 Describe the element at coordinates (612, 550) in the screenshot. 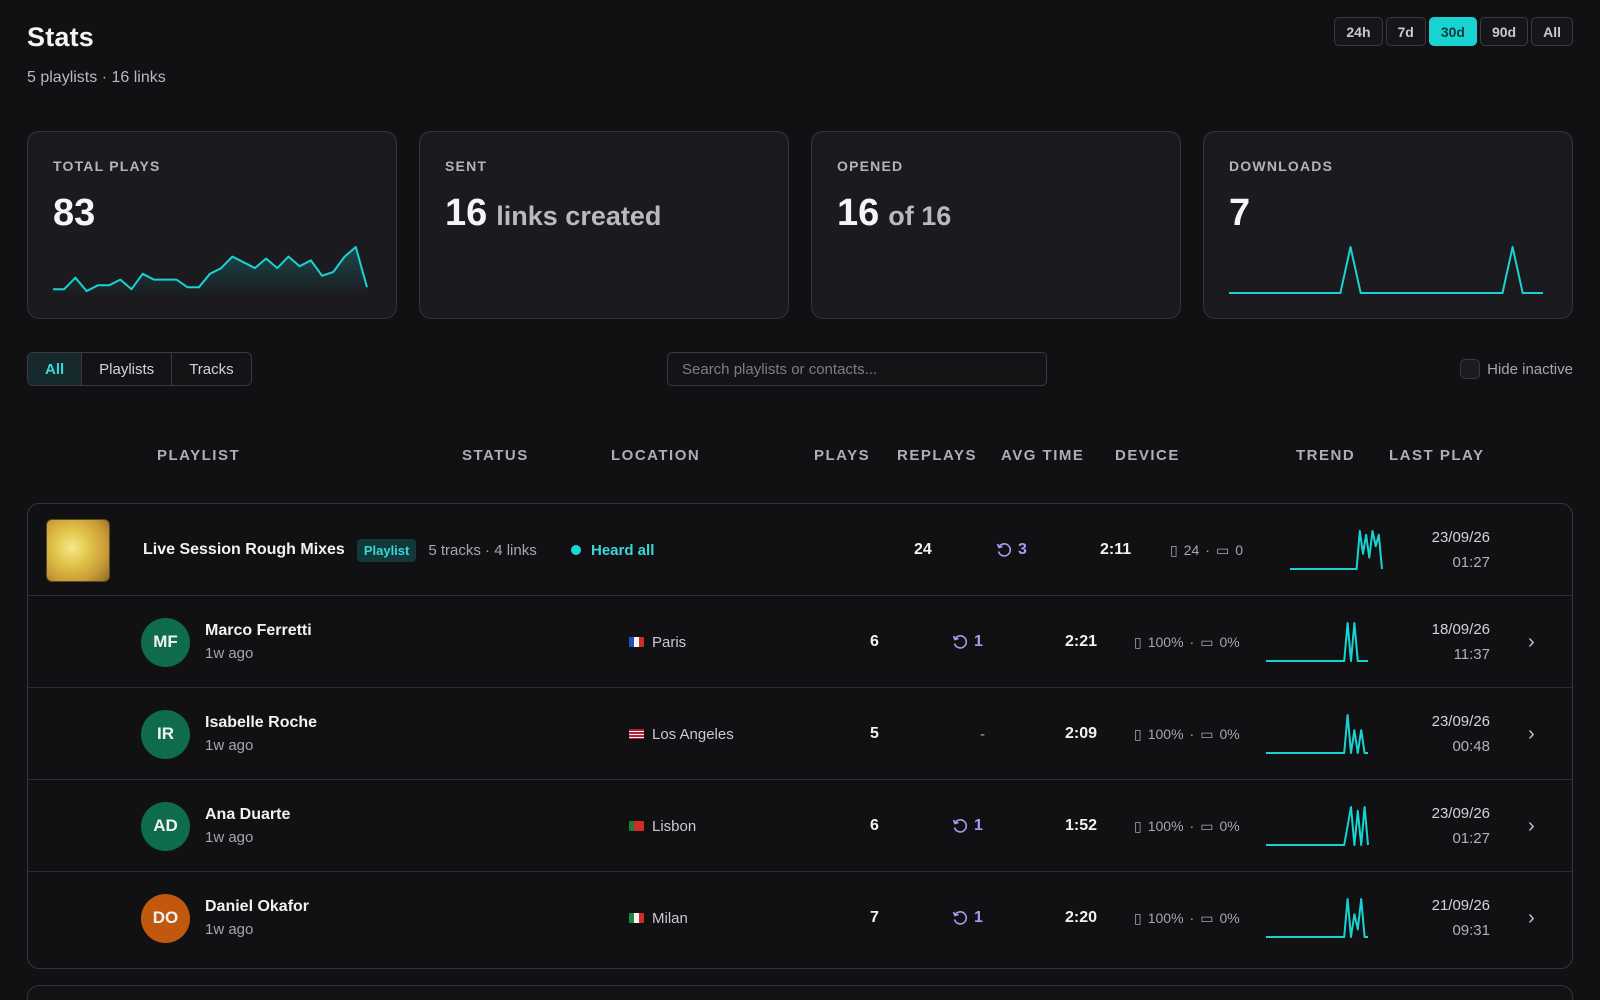

I see `status-indicator: Heard all` at that location.